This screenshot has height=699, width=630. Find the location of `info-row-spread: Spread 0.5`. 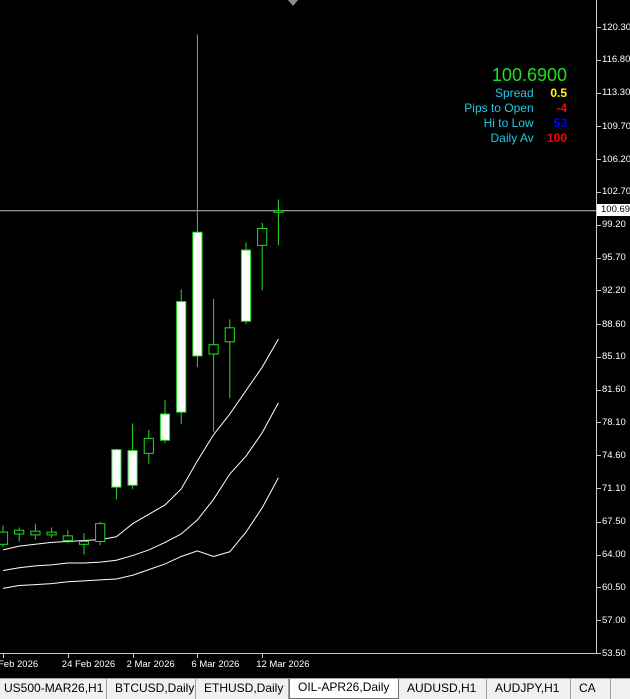

info-row-spread: Spread 0.5 is located at coordinates (515, 93).